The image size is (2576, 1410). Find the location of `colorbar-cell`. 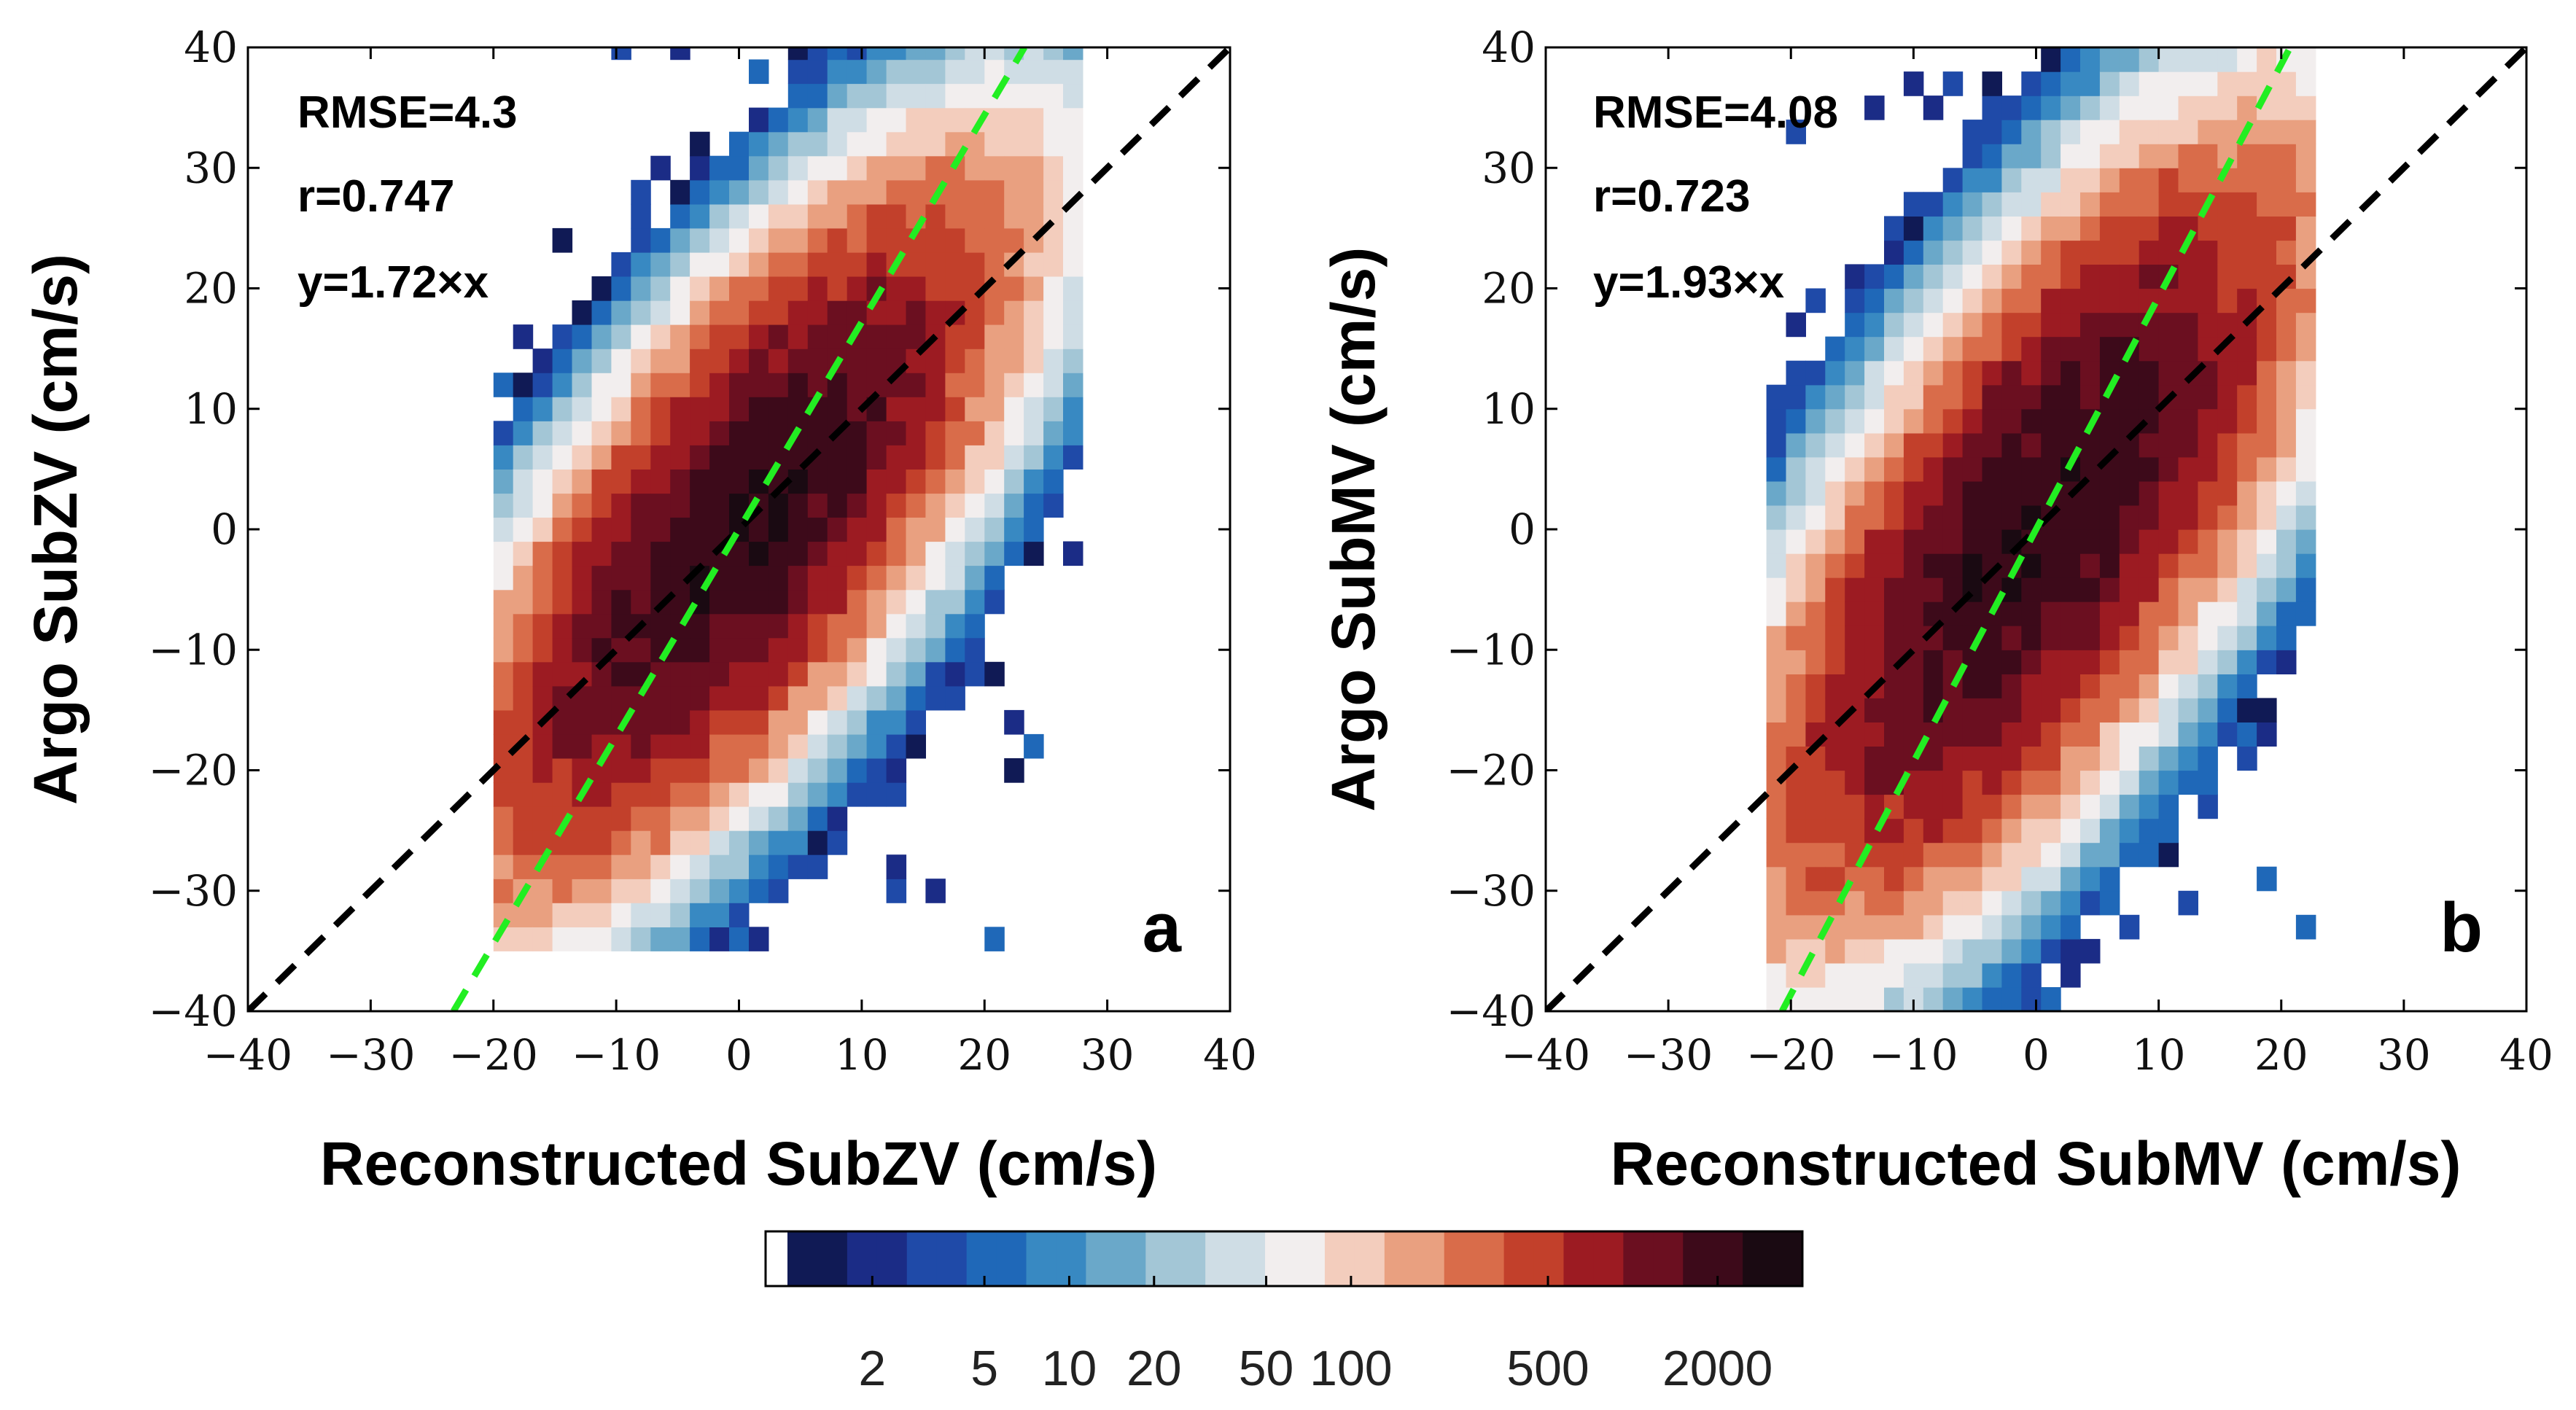

colorbar-cell is located at coordinates (1489, 1258).